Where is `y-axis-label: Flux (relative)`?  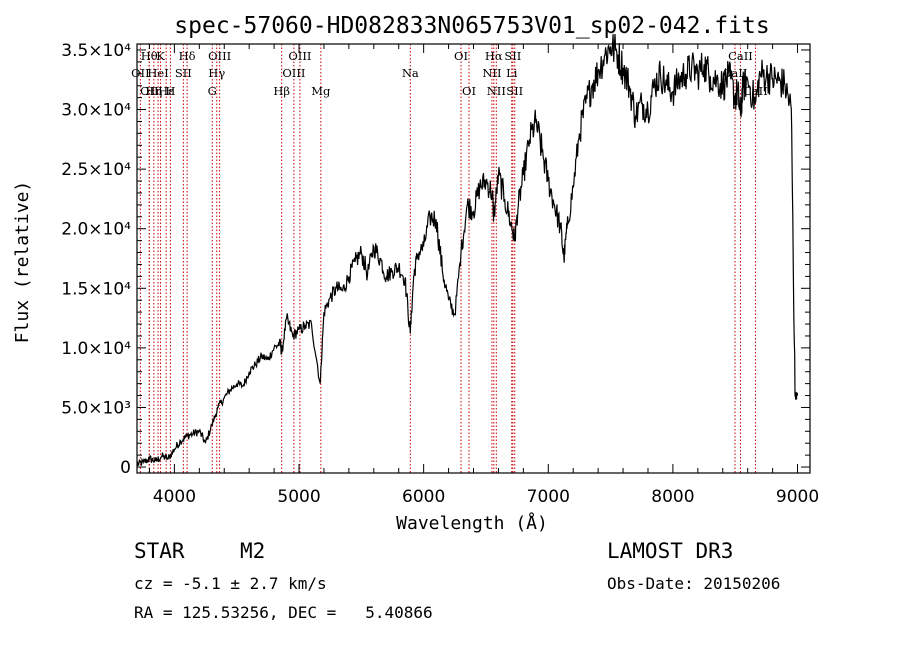 y-axis-label: Flux (relative) is located at coordinates (22, 262).